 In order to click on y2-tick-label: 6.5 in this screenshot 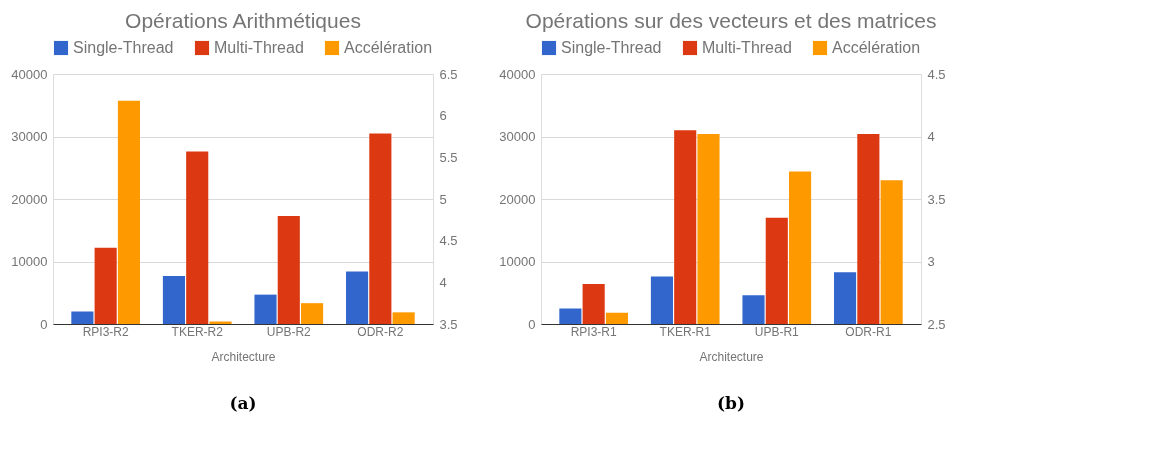, I will do `click(448, 74)`.